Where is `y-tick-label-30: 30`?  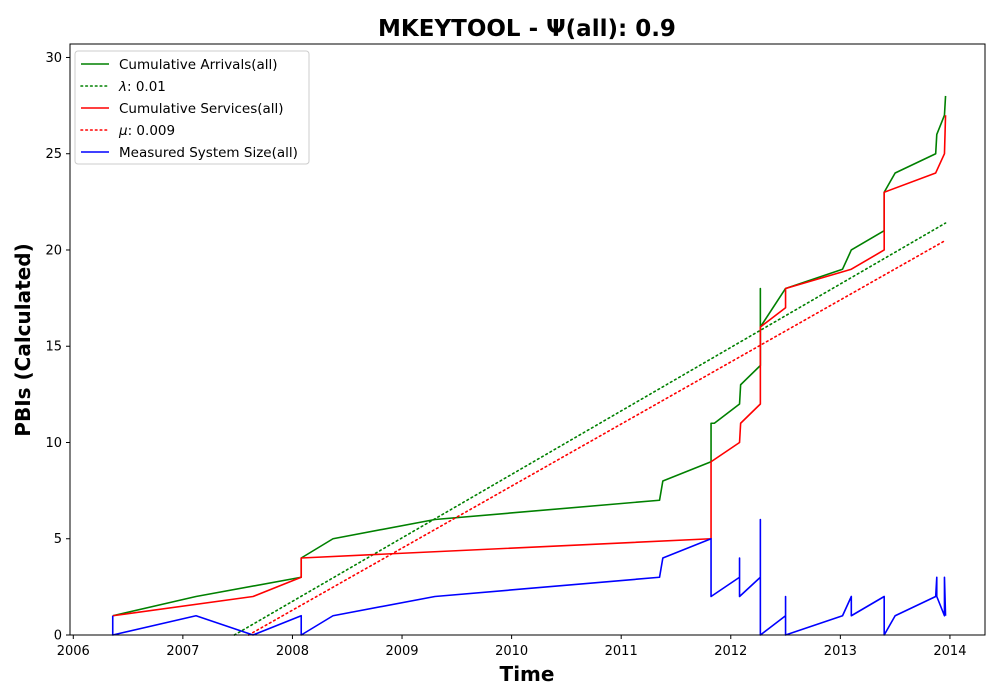
y-tick-label-30: 30 is located at coordinates (53, 58).